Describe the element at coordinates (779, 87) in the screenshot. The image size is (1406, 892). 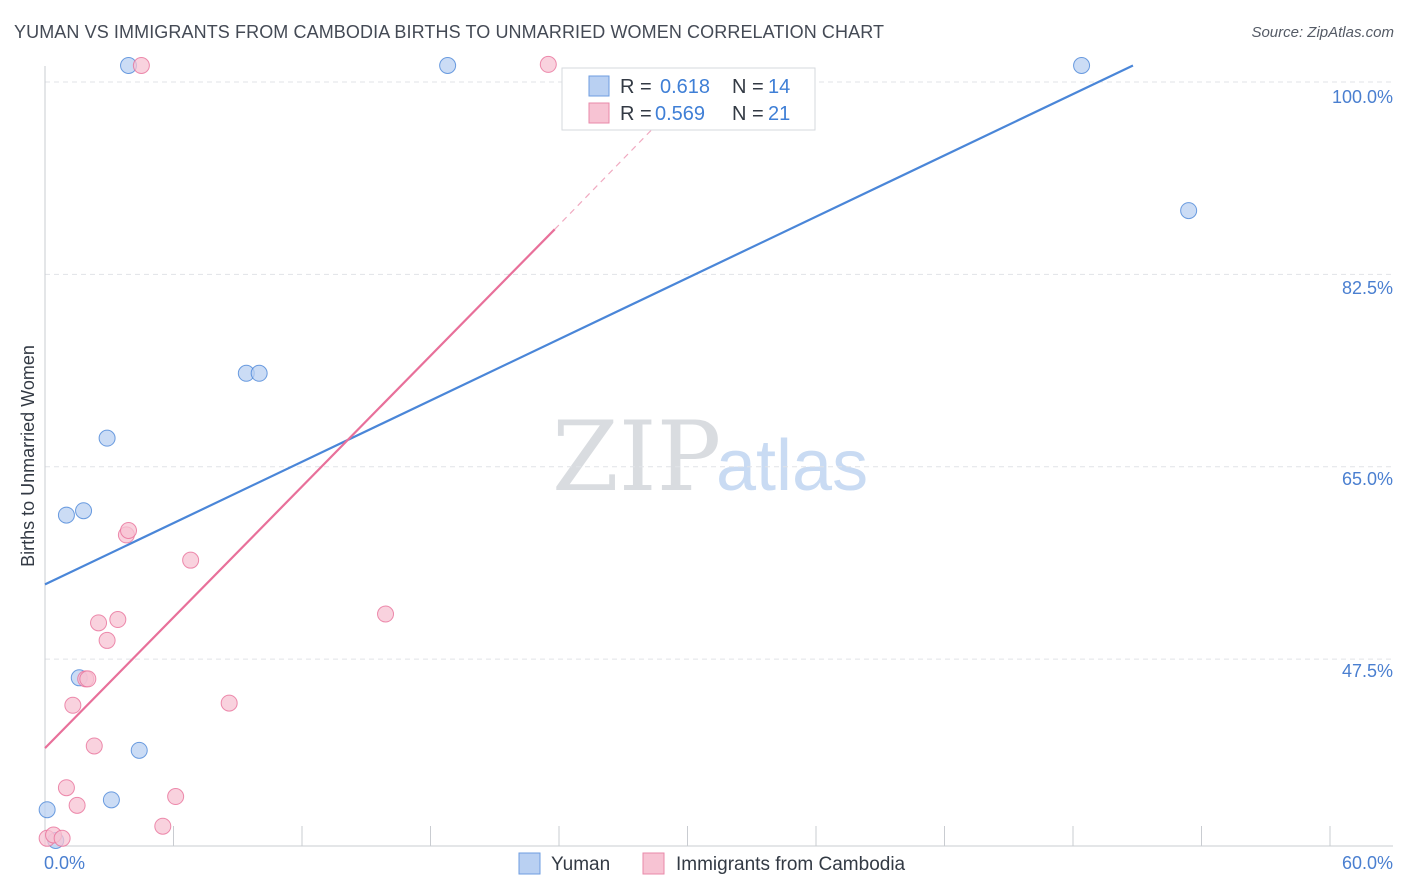
I see `legend-n-value-yuman: 14` at that location.